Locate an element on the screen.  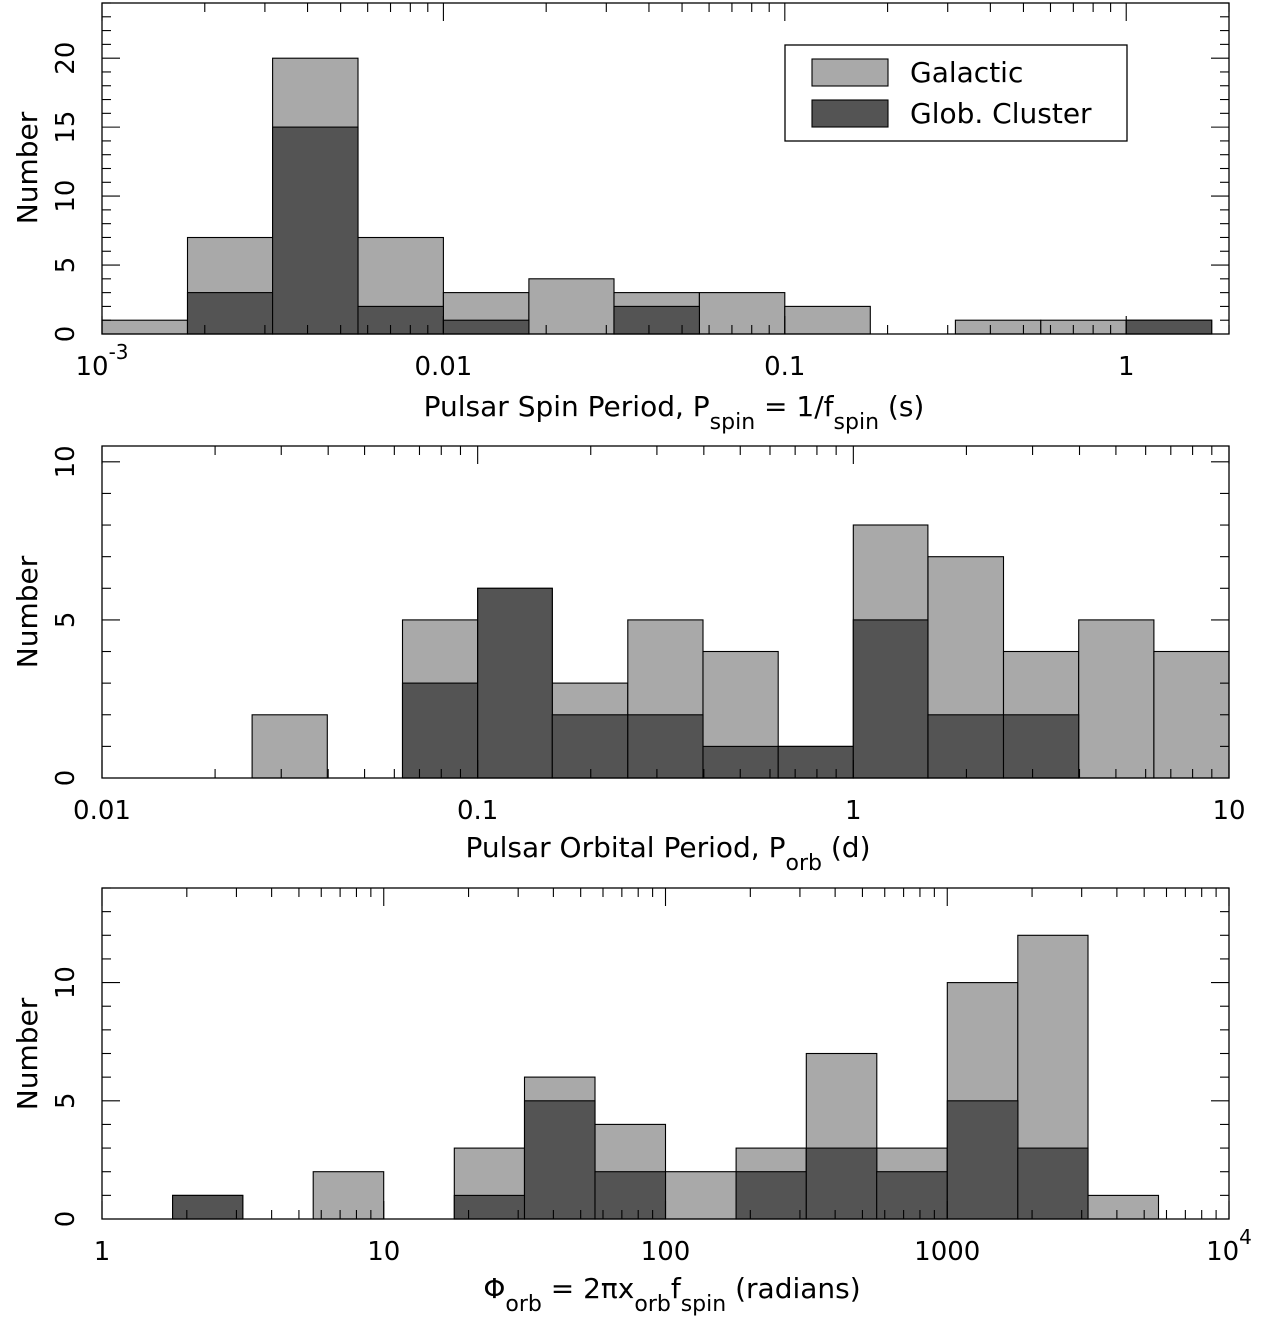
orbital-period-x-label: Pulsar Orbital Period, Porb (d) is located at coordinates (667, 853).